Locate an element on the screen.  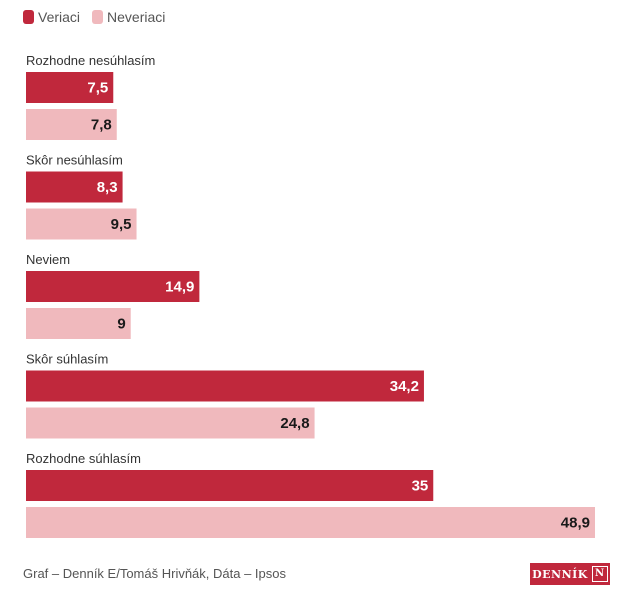
bar-value-1-0: 7,8 is located at coordinates (101, 125).